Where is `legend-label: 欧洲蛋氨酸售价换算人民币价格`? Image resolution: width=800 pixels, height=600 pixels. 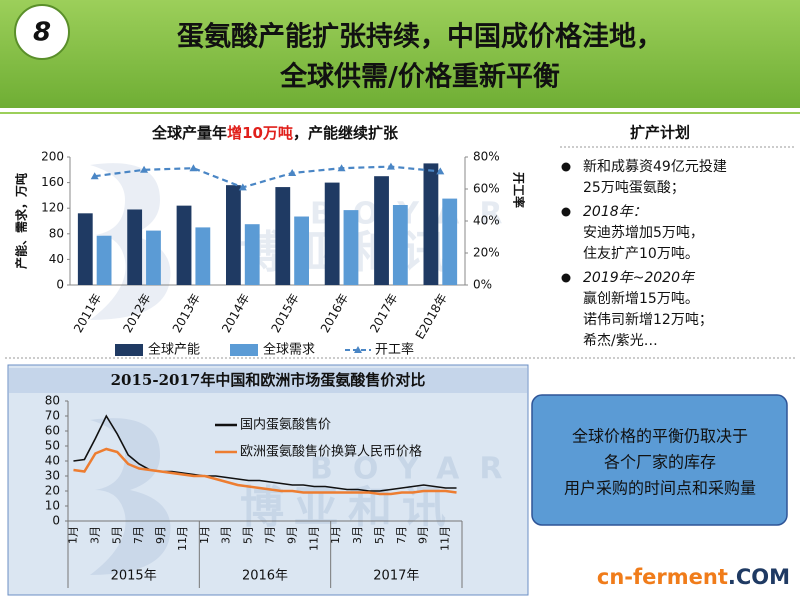
legend-label: 欧洲蛋氨酸售价换算人民币价格 is located at coordinates (331, 452).